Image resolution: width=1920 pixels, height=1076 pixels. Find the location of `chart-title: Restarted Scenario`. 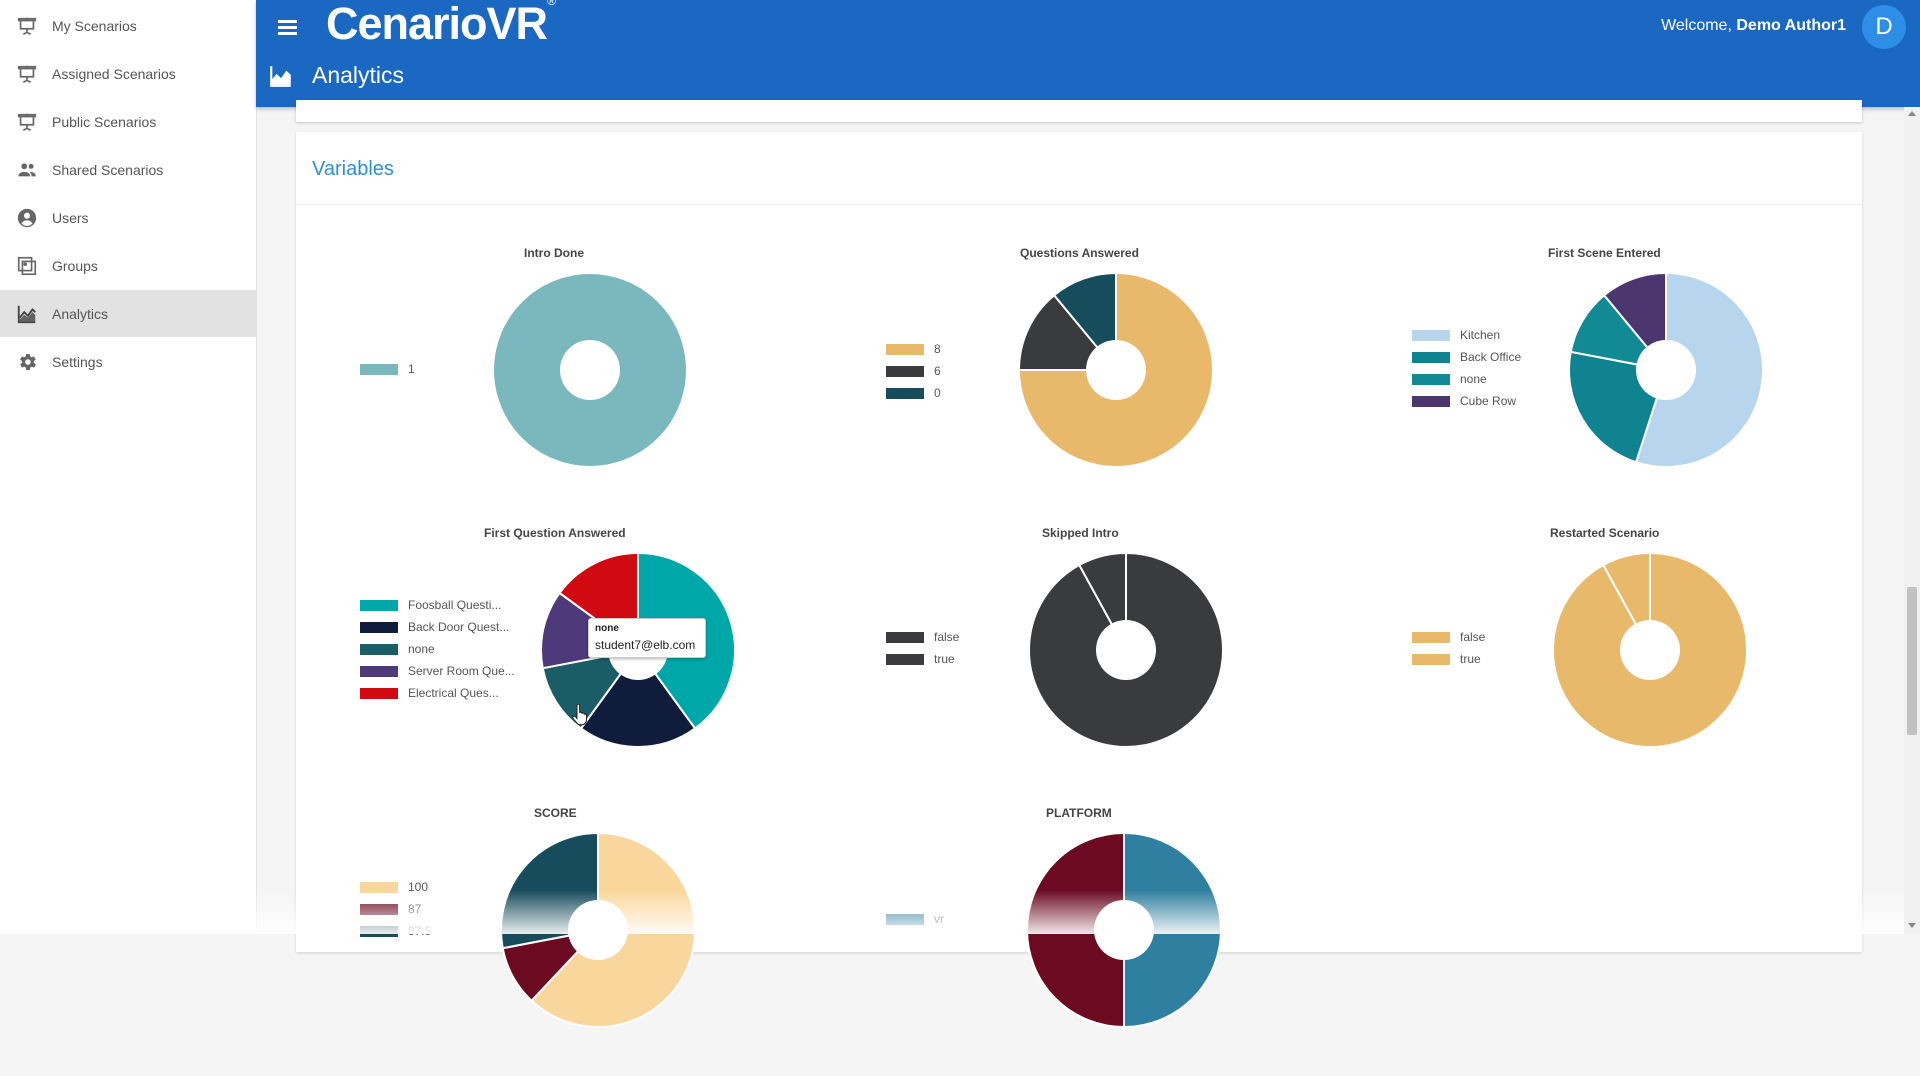

chart-title: Restarted Scenario is located at coordinates (1605, 533).